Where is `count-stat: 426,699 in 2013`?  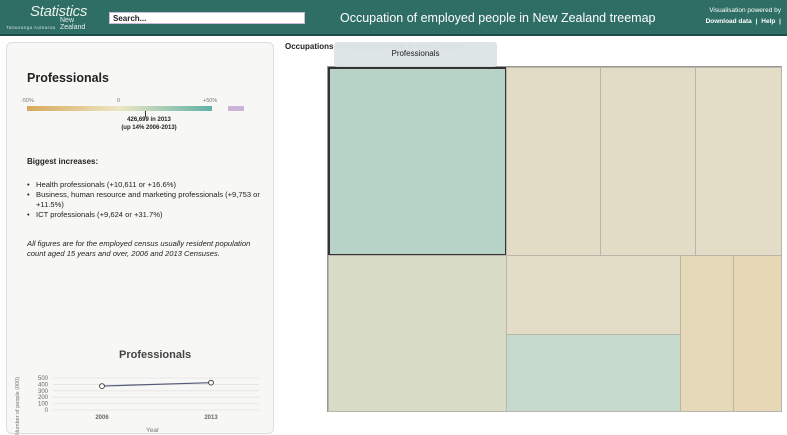 count-stat: 426,699 in 2013 is located at coordinates (149, 120).